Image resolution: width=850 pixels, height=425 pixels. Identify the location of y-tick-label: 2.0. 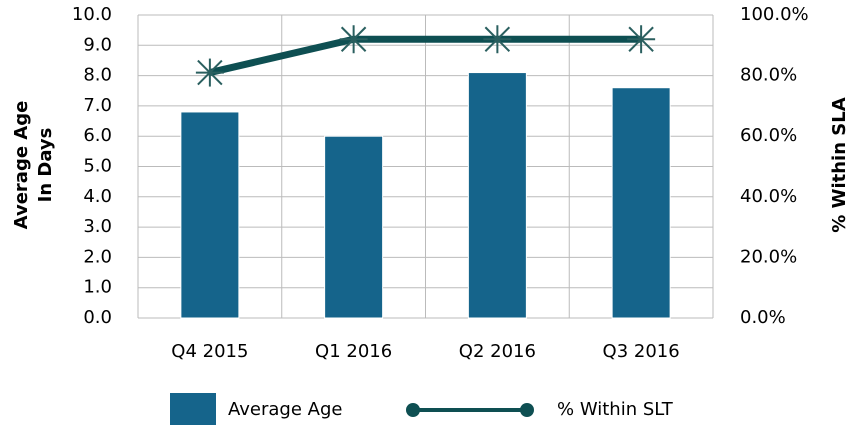
(97, 256).